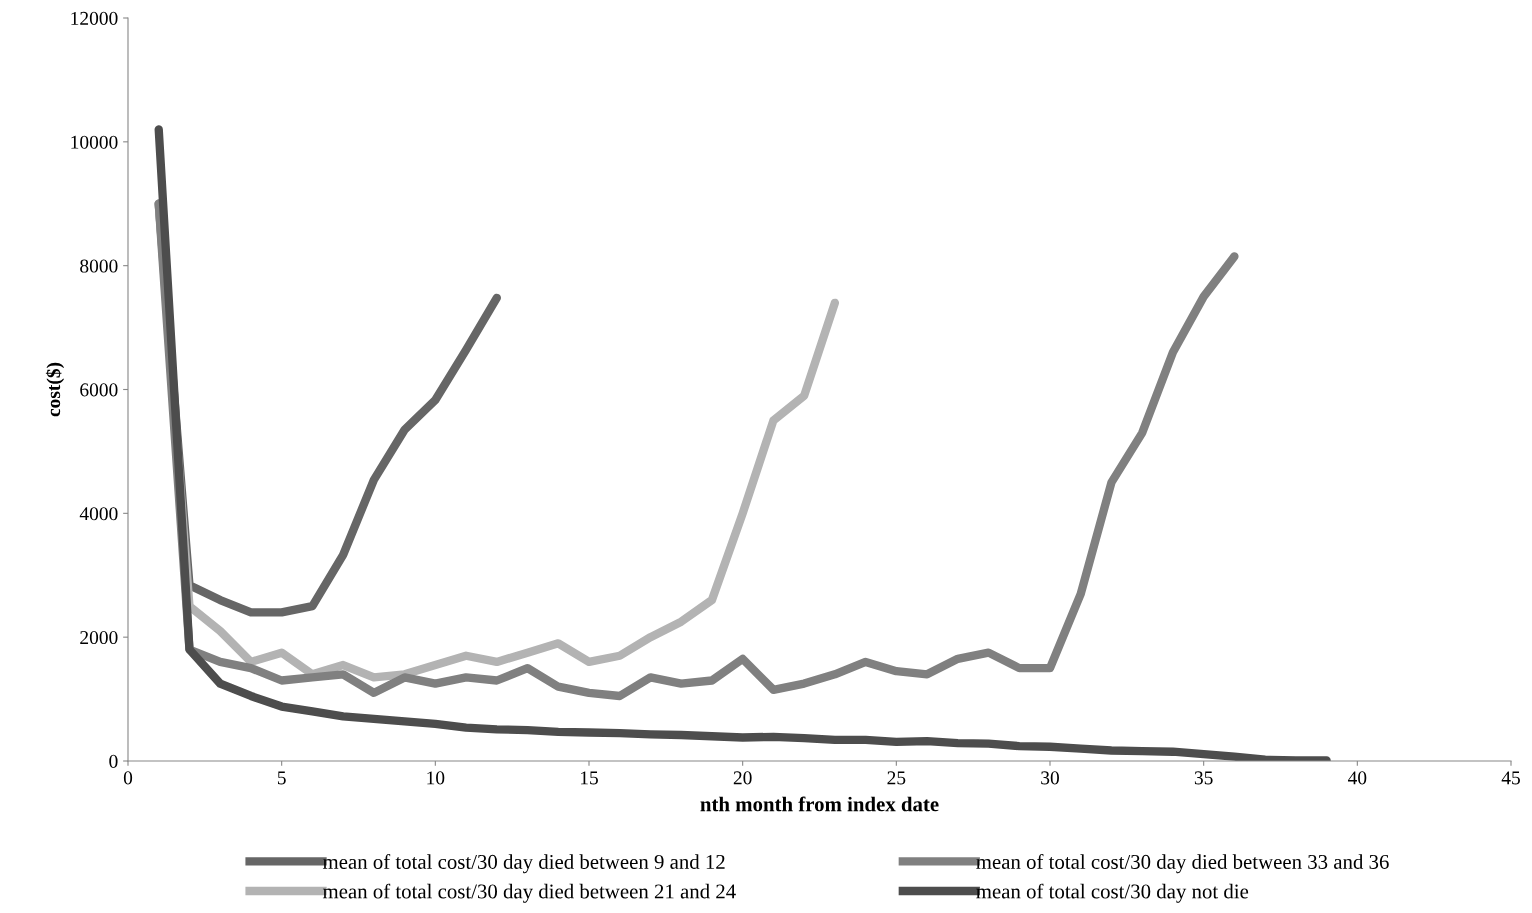 The width and height of the screenshot is (1532, 913). What do you see at coordinates (94, 18) in the screenshot?
I see `y-tick-label: 12000` at bounding box center [94, 18].